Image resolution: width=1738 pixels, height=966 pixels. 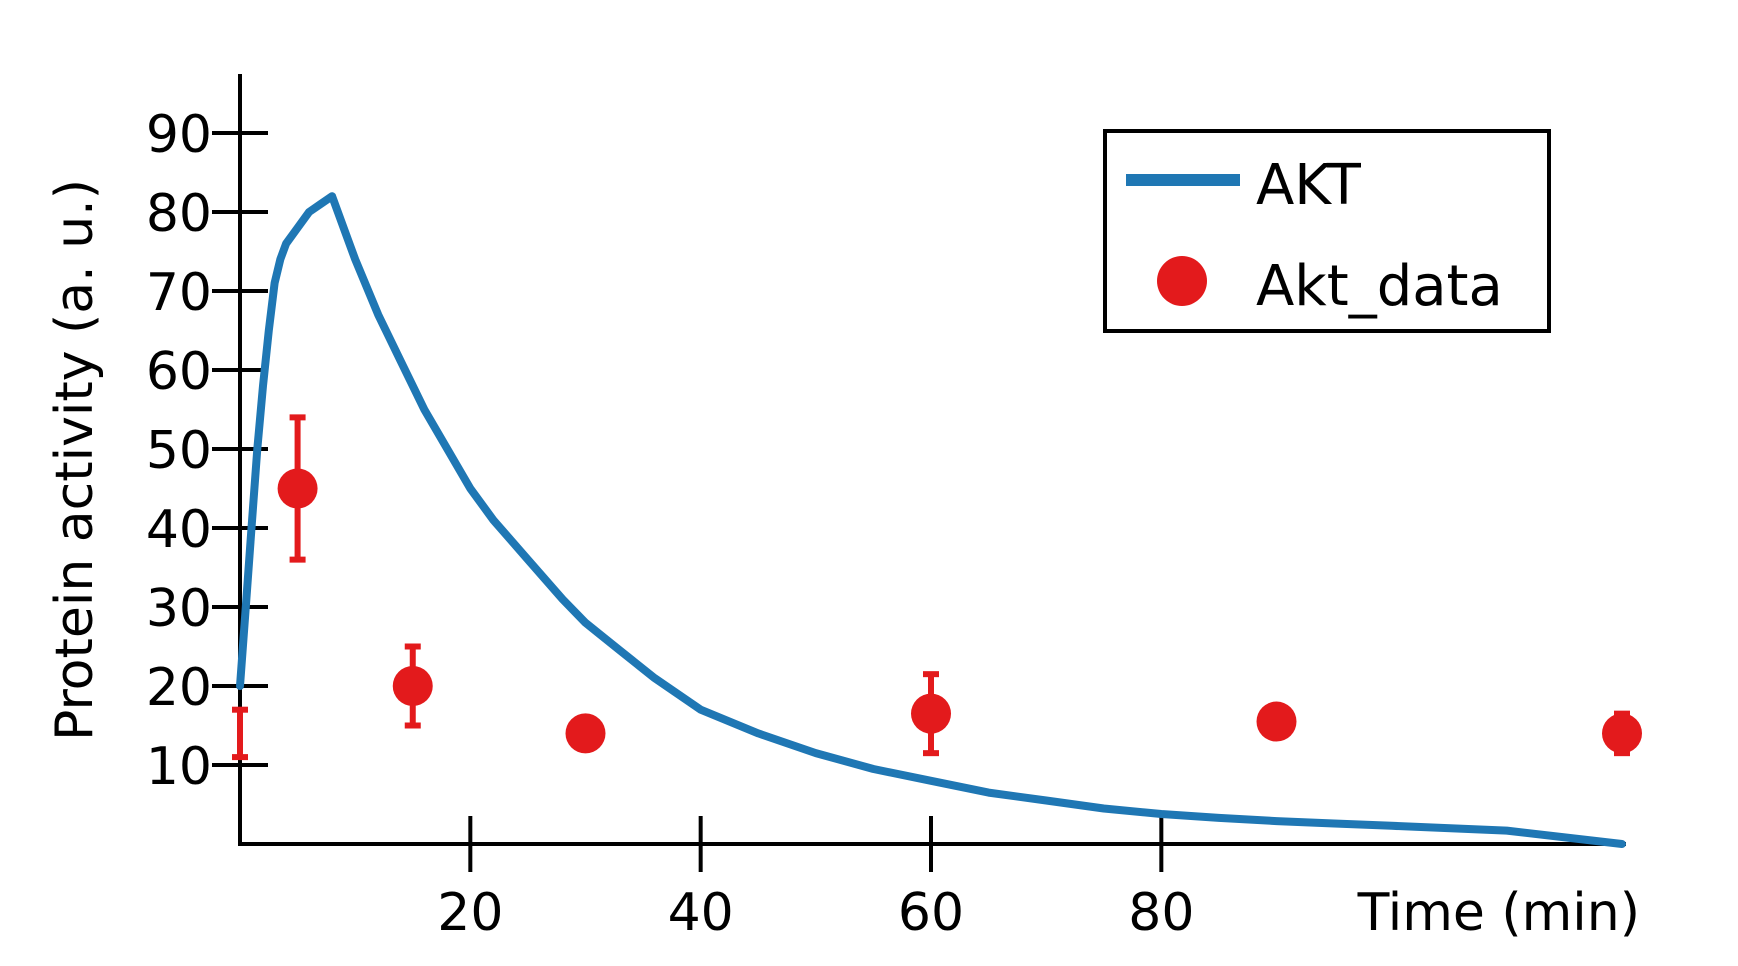 What do you see at coordinates (470, 913) in the screenshot?
I see `x-tick-label: 20` at bounding box center [470, 913].